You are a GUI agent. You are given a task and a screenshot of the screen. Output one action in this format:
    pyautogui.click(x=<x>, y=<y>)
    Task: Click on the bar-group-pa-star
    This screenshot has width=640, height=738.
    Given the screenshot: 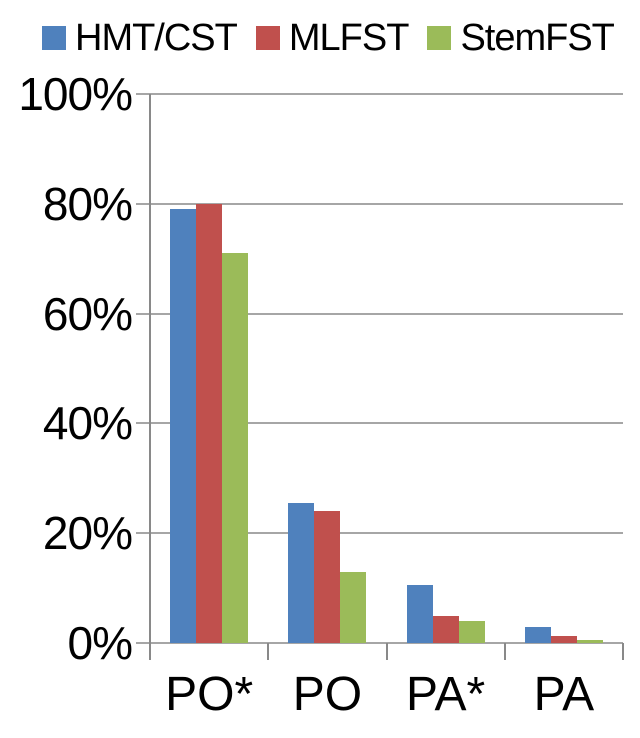 What is the action you would take?
    pyautogui.click(x=446, y=368)
    